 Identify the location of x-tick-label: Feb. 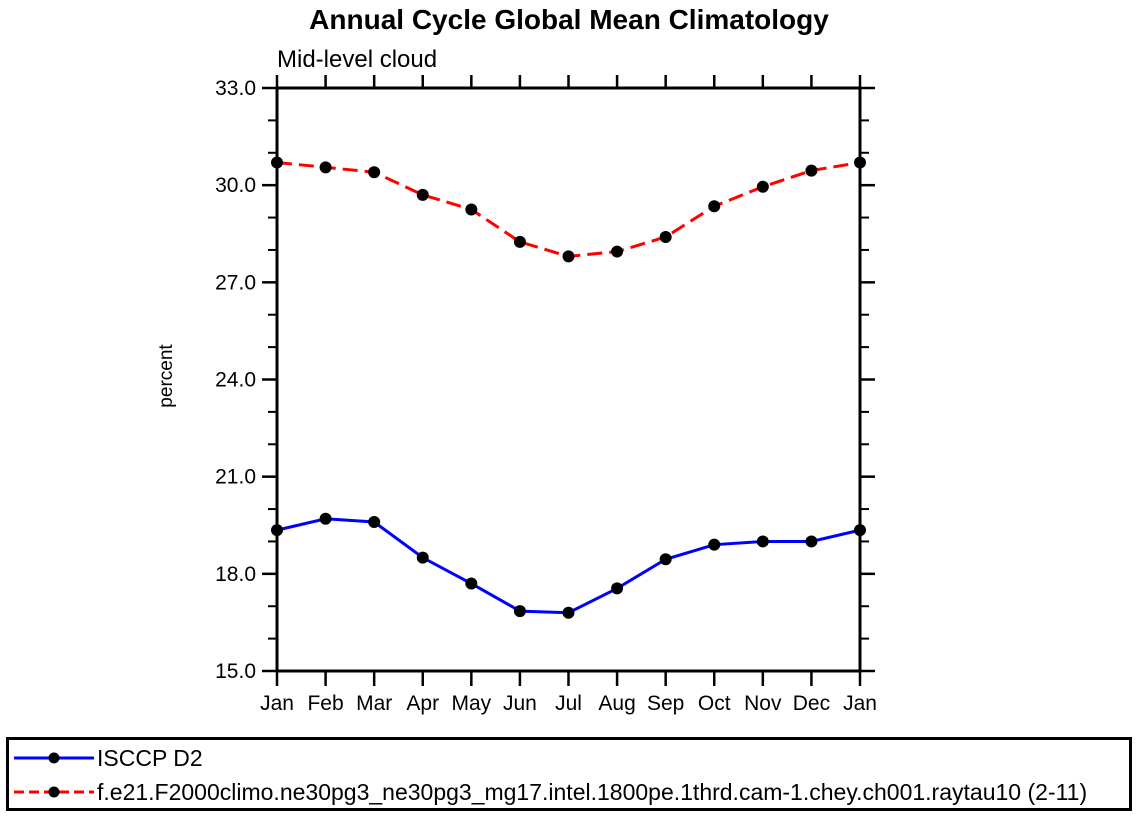
(325, 703).